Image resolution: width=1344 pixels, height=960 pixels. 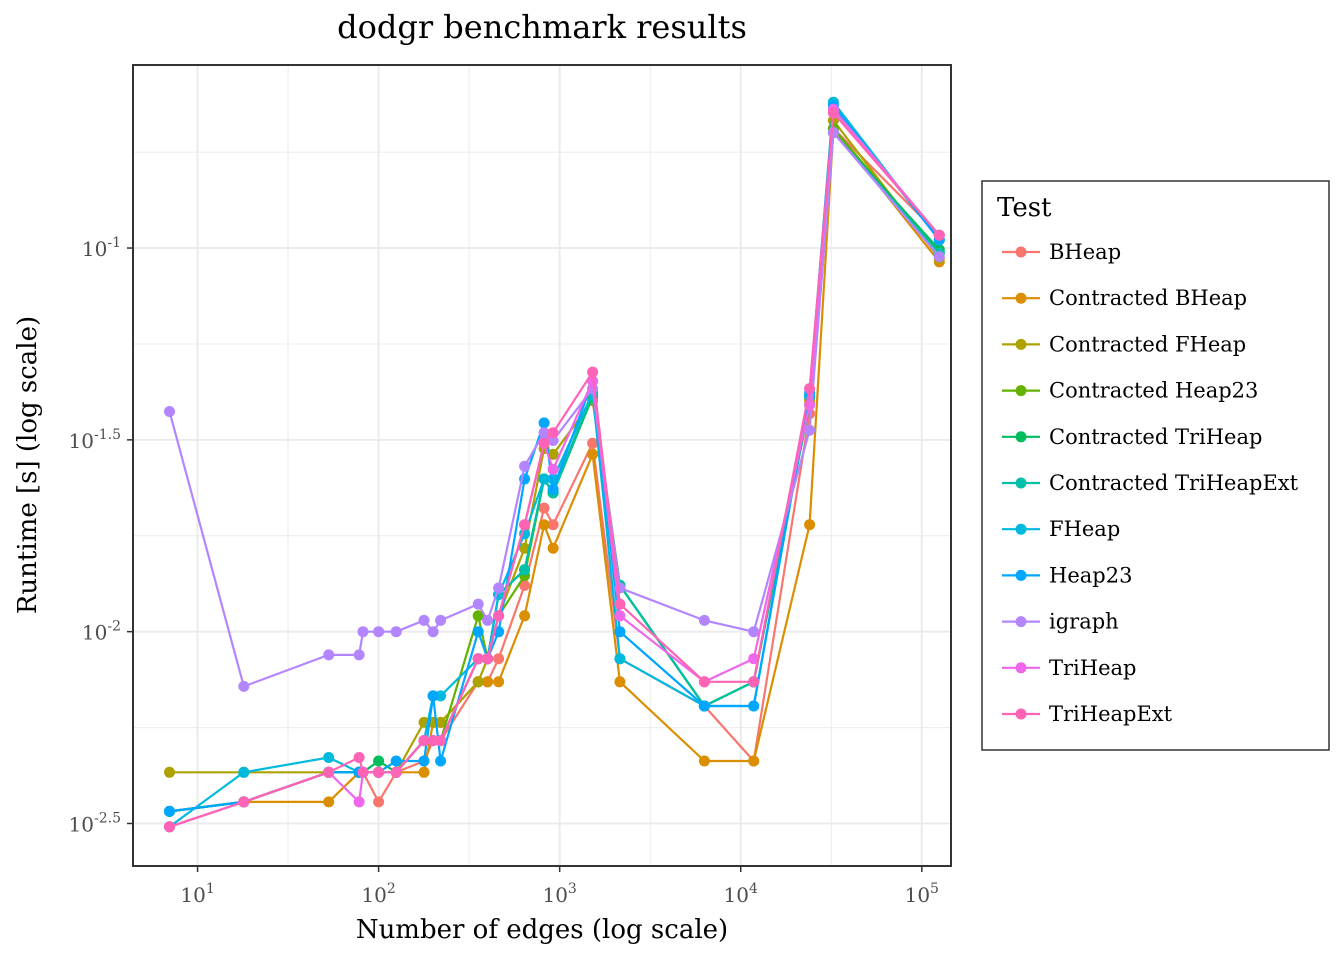 I want to click on legend-item: TriHeap, so click(x=1069, y=668).